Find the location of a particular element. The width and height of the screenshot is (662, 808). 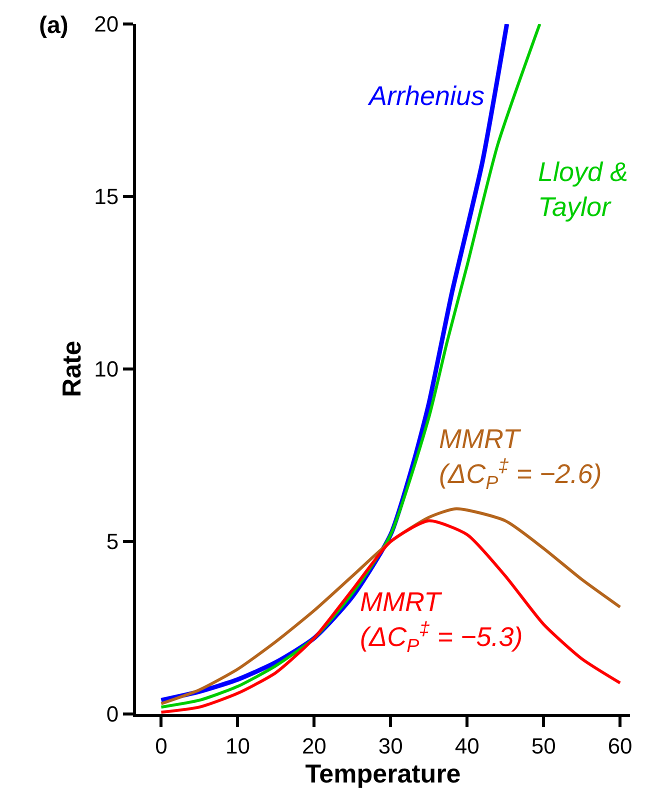

x-axis-title: Temperature is located at coordinates (383, 773).